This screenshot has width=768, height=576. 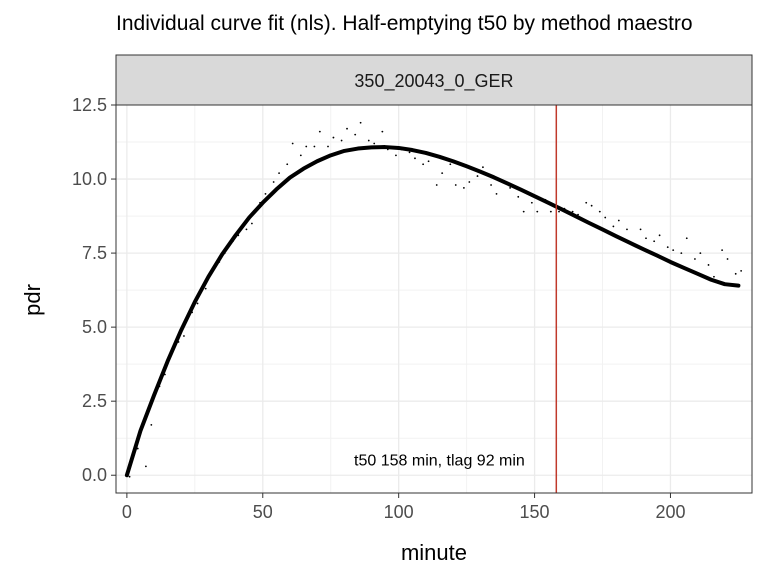 What do you see at coordinates (439, 460) in the screenshot?
I see `t50-annotation: t50 158 min, tlag 92 min` at bounding box center [439, 460].